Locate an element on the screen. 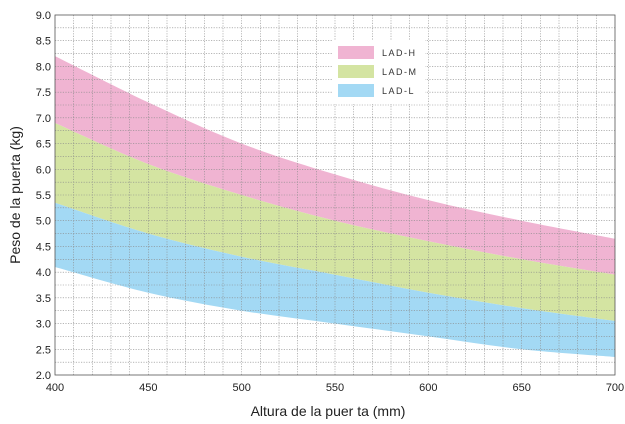 This screenshot has width=625, height=424. legend-label-lad-l: LAD-L is located at coordinates (398, 91).